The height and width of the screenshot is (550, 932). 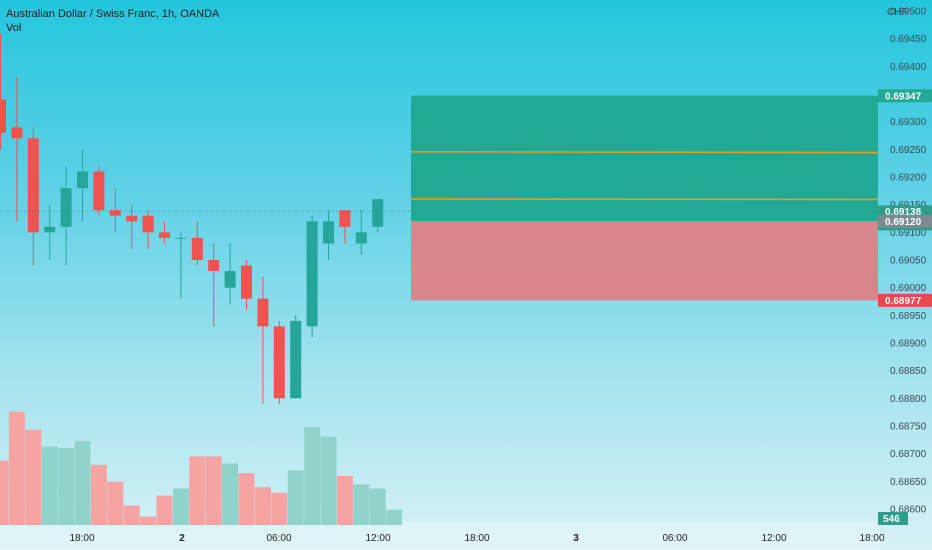 What do you see at coordinates (897, 12) in the screenshot?
I see `currency-label: CHF` at bounding box center [897, 12].